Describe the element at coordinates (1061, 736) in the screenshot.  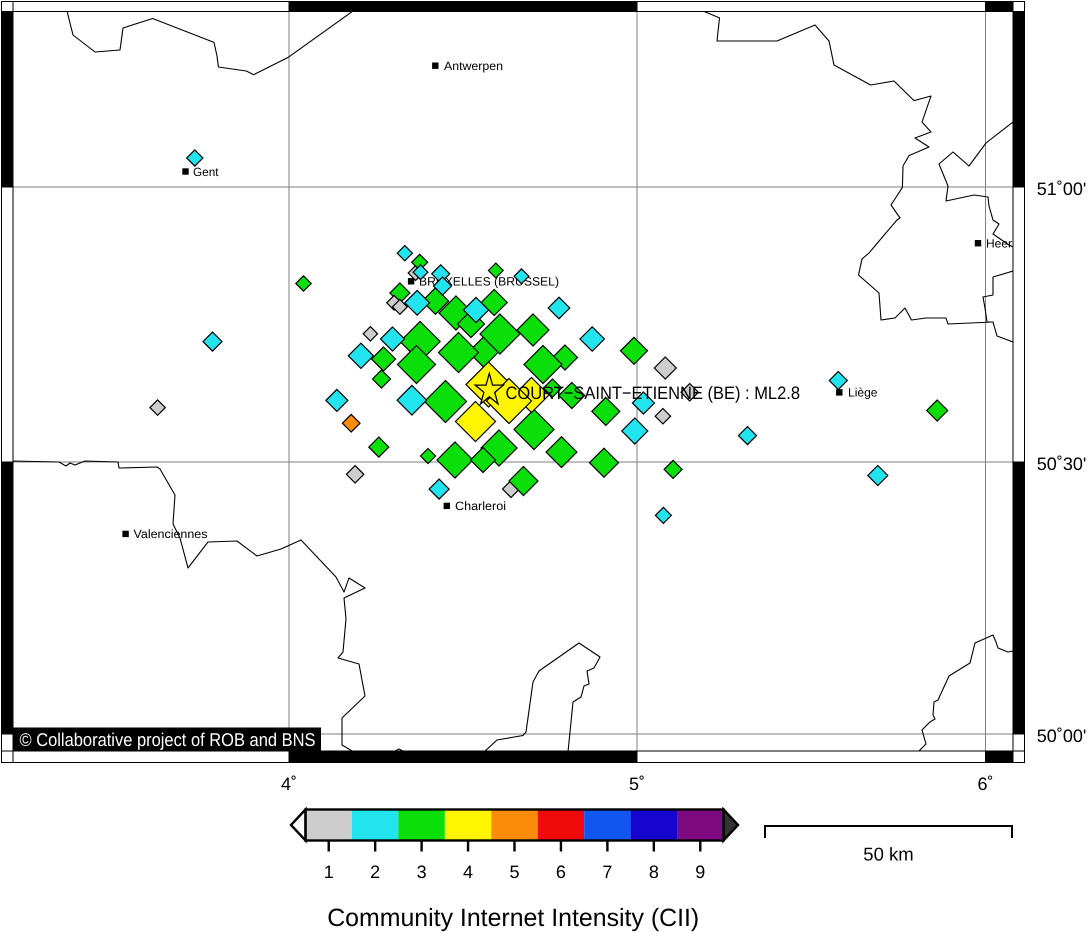
I see `svg-text: 50˚00'` at that location.